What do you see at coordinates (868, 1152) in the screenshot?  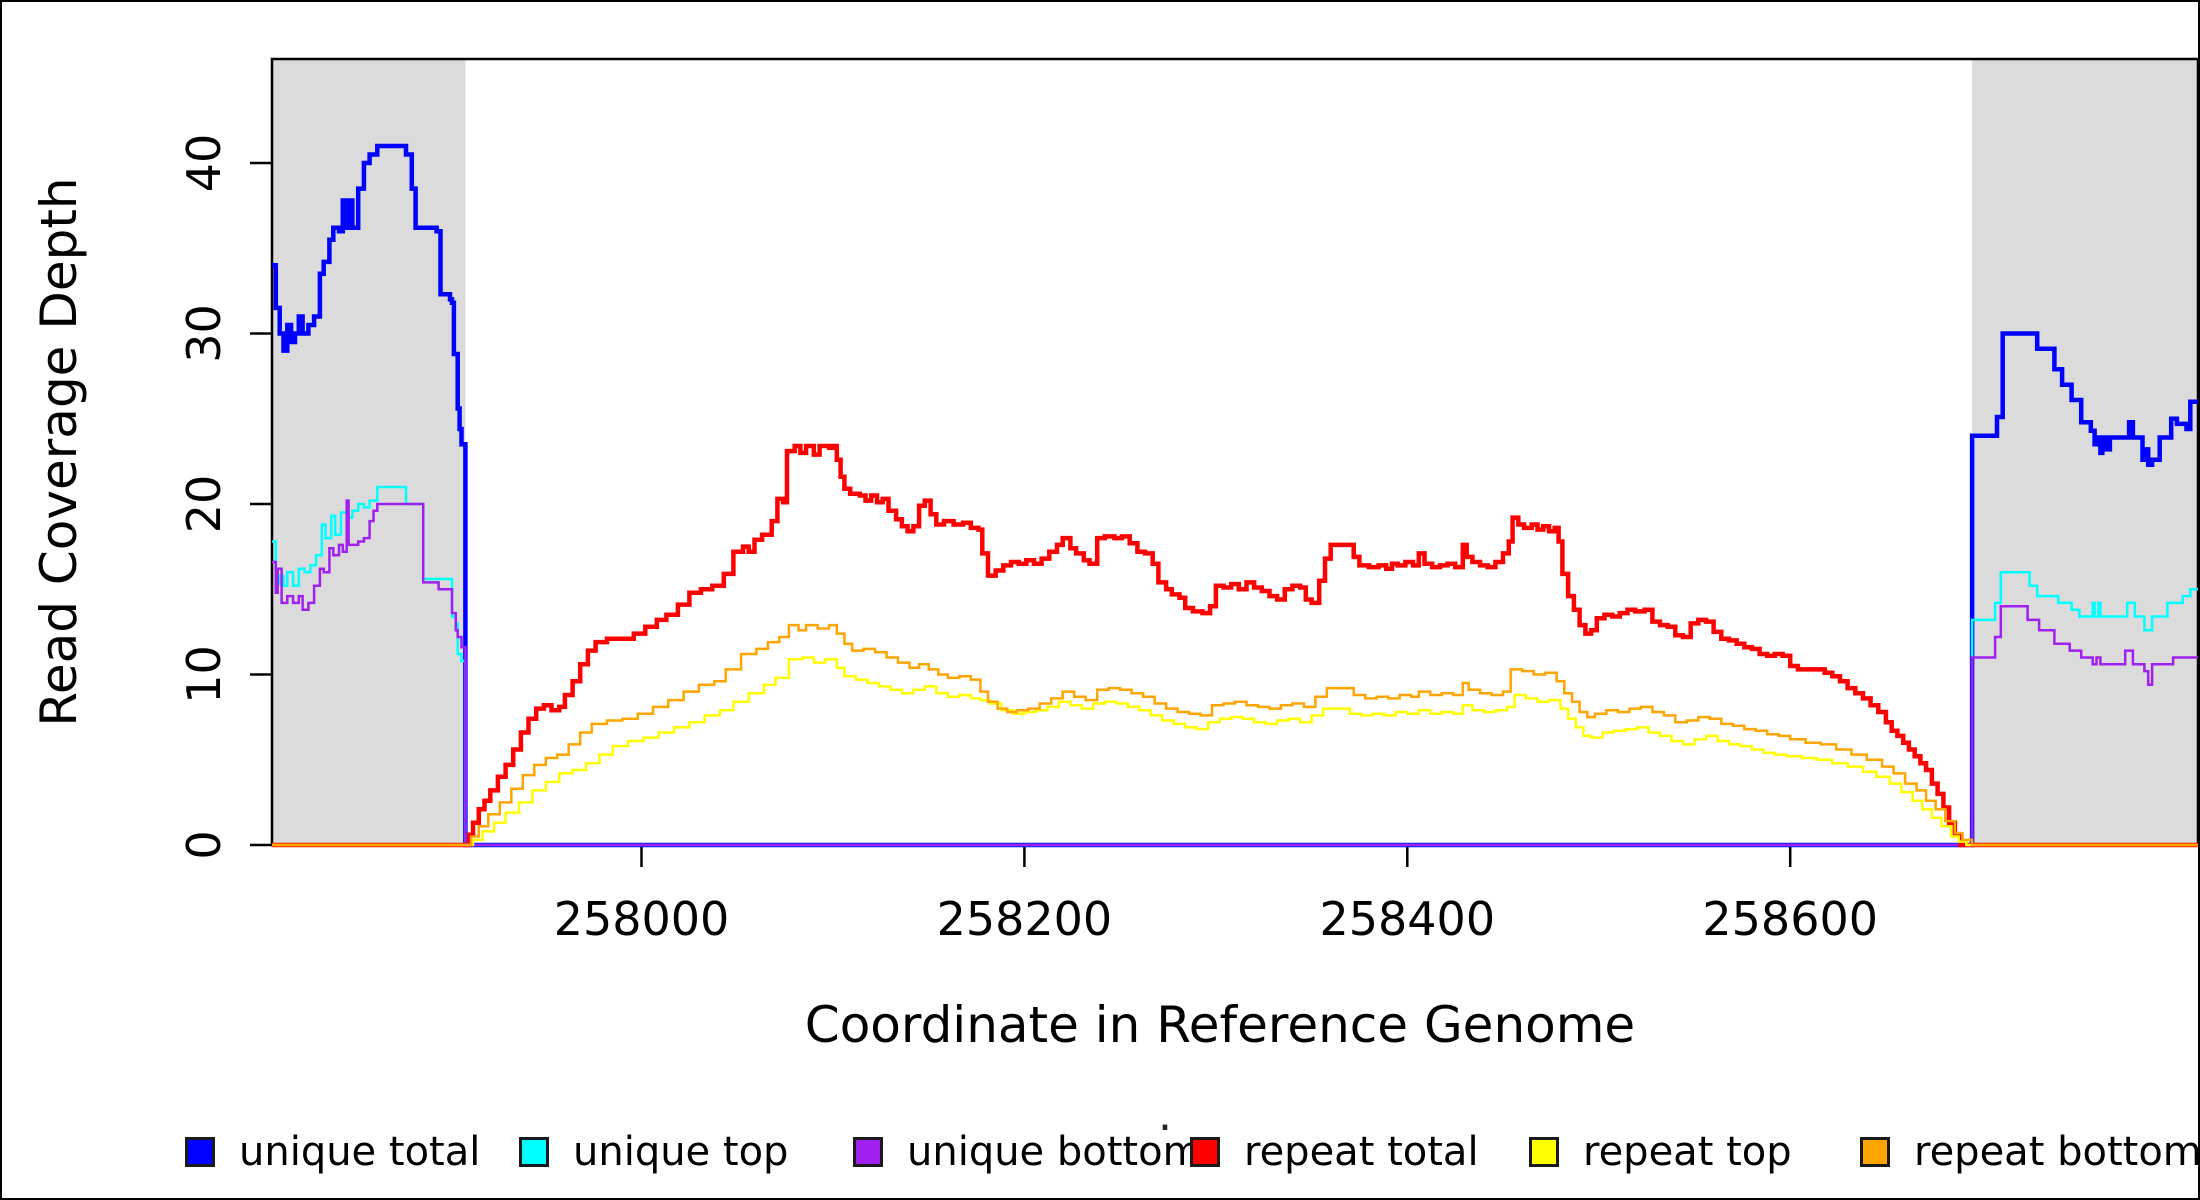 I see `legend-swatch-unique-bottom` at bounding box center [868, 1152].